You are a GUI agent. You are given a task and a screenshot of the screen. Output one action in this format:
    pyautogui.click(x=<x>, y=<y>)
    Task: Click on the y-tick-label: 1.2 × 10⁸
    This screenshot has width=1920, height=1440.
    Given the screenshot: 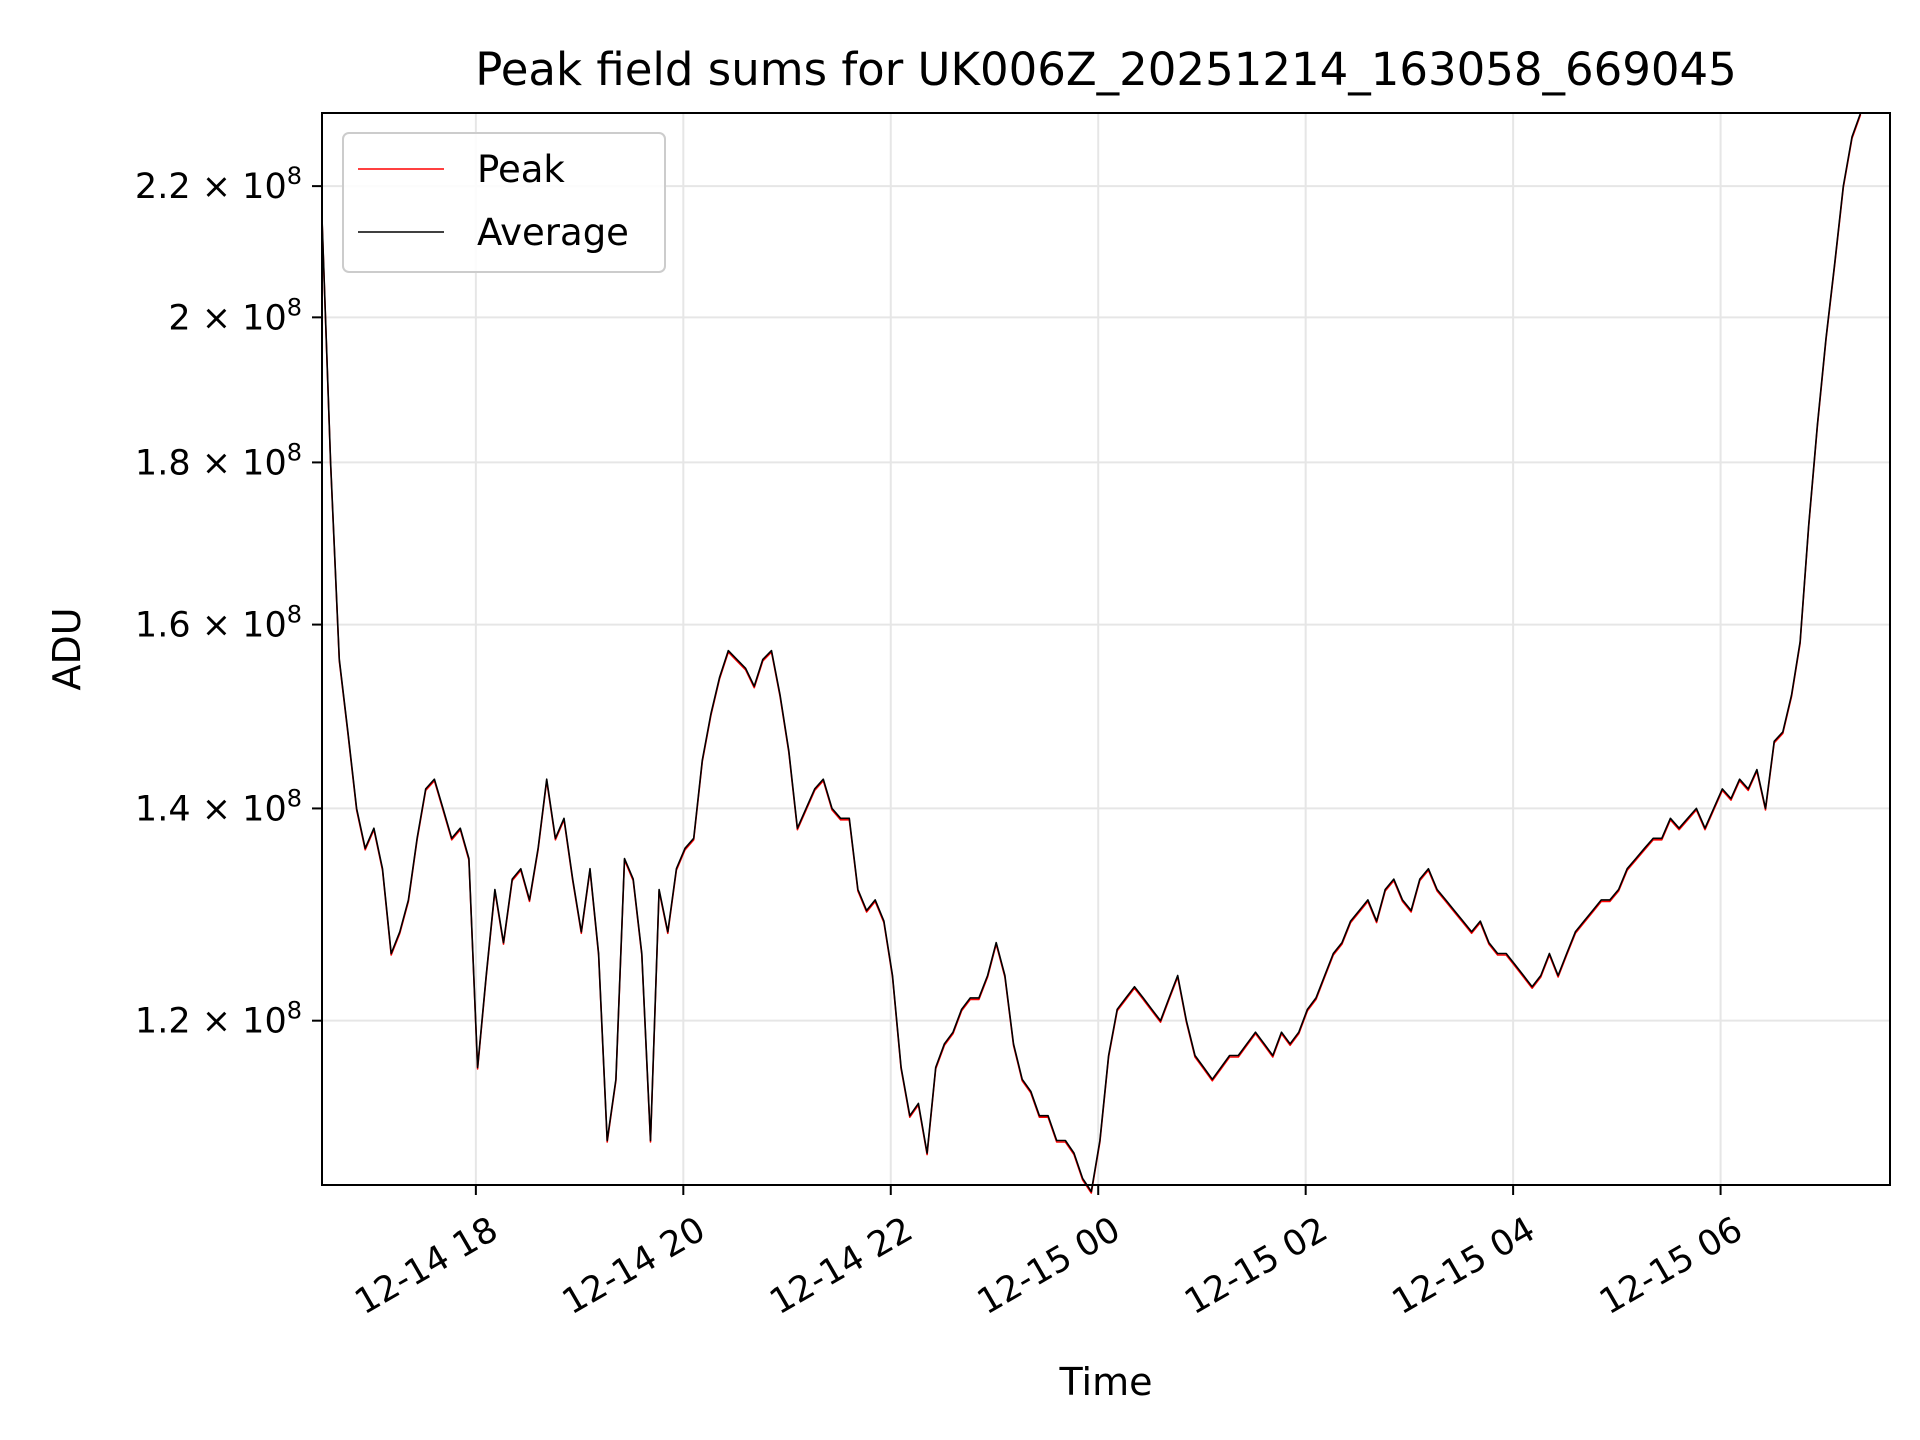 What is the action you would take?
    pyautogui.click(x=218, y=1019)
    